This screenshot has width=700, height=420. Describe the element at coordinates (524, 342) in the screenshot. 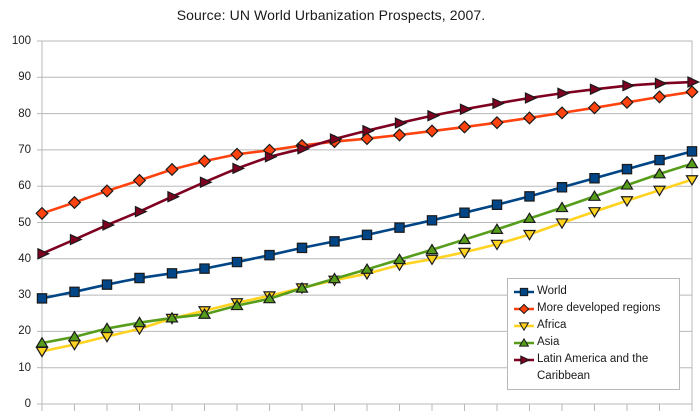

I see `triangle-up-marker-icon` at that location.